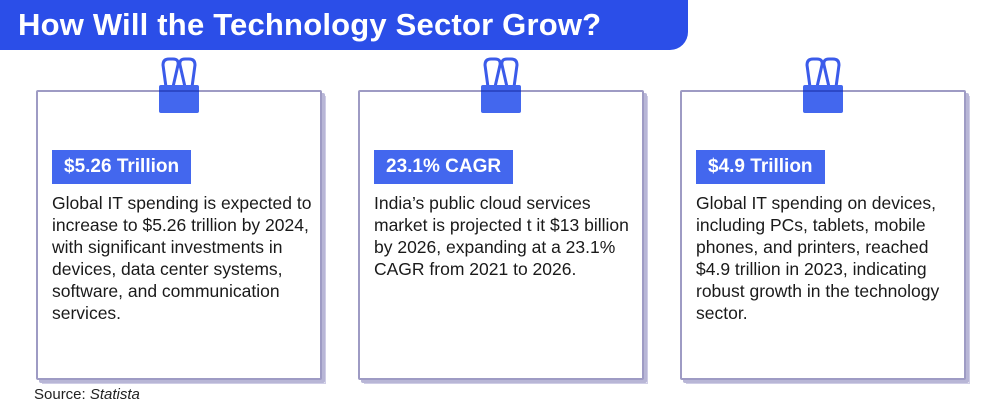  Describe the element at coordinates (444, 167) in the screenshot. I see `stat-badge: 23.1% CAGR` at that location.